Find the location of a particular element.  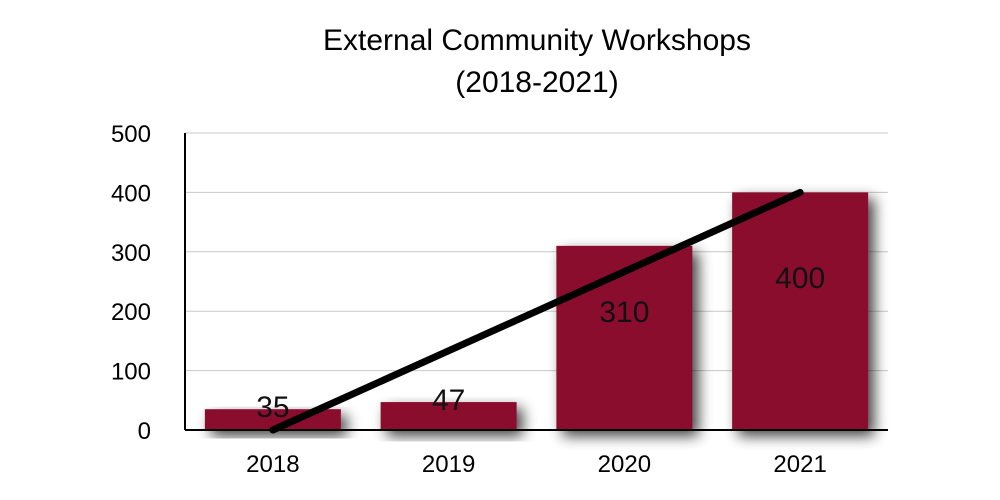

x-axis-tick-labels: 2018 2019 2020 2021 is located at coordinates (536, 464).